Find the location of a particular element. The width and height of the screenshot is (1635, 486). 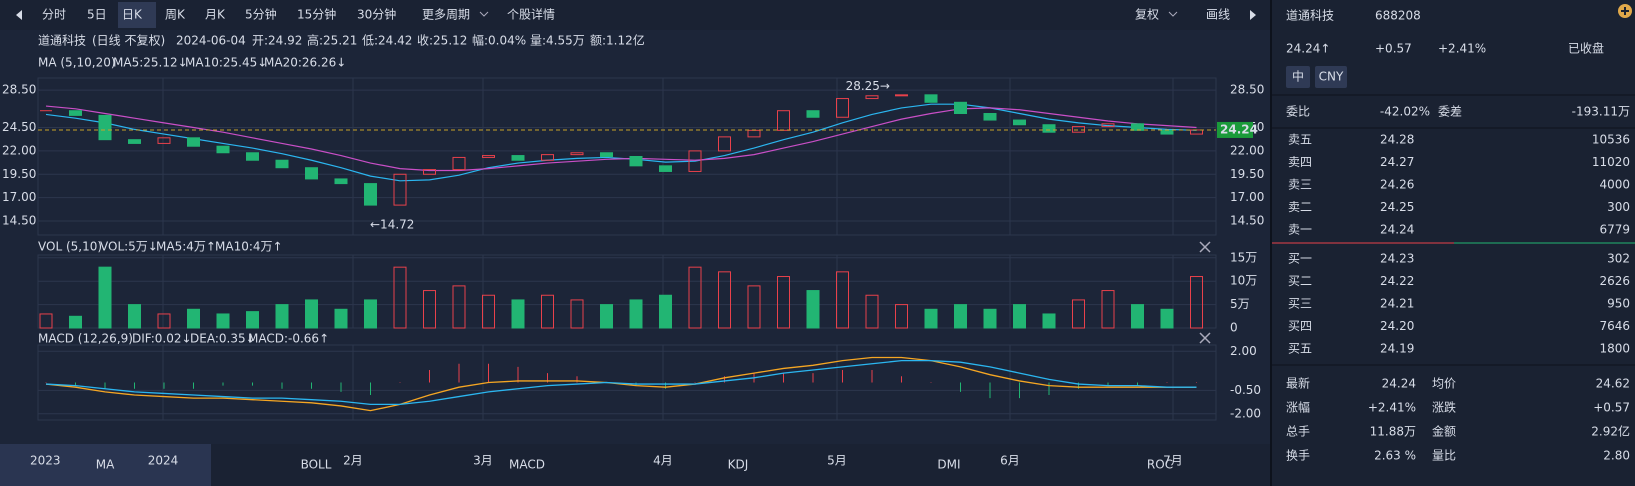

toolbar-tab: 月K is located at coordinates (215, 15).